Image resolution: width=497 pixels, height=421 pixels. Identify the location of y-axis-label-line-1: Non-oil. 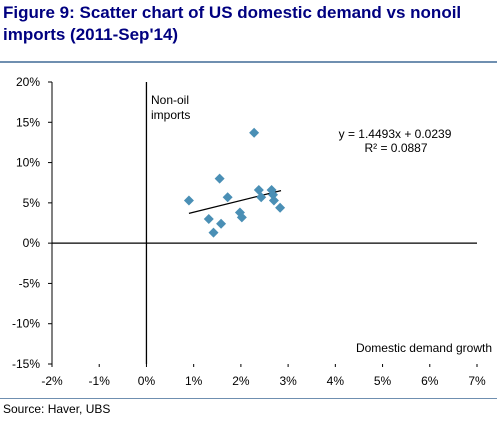
(170, 100).